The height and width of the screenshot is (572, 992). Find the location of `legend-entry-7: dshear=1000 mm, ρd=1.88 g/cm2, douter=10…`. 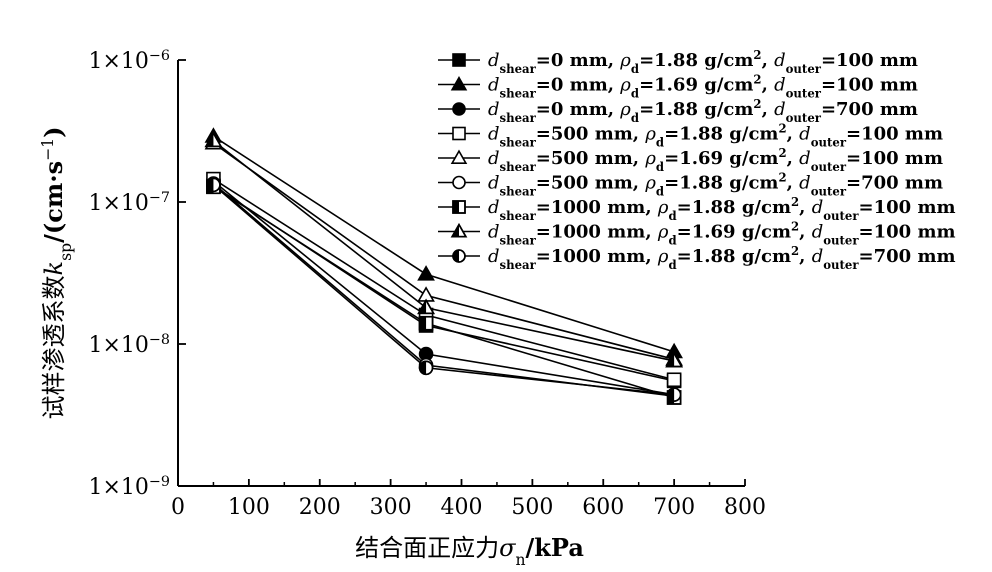

legend-entry-7: dshear=1000 mm, ρd=1.88 g/cm2, douter=10… is located at coordinates (697, 209).